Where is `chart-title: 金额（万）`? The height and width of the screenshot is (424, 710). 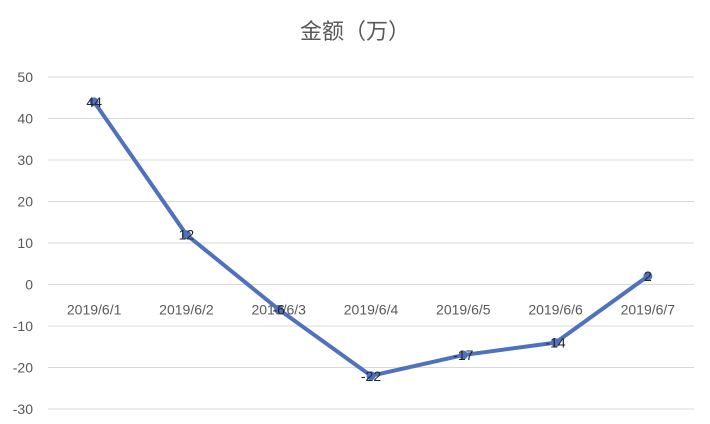
chart-title: 金额（万） is located at coordinates (354, 32).